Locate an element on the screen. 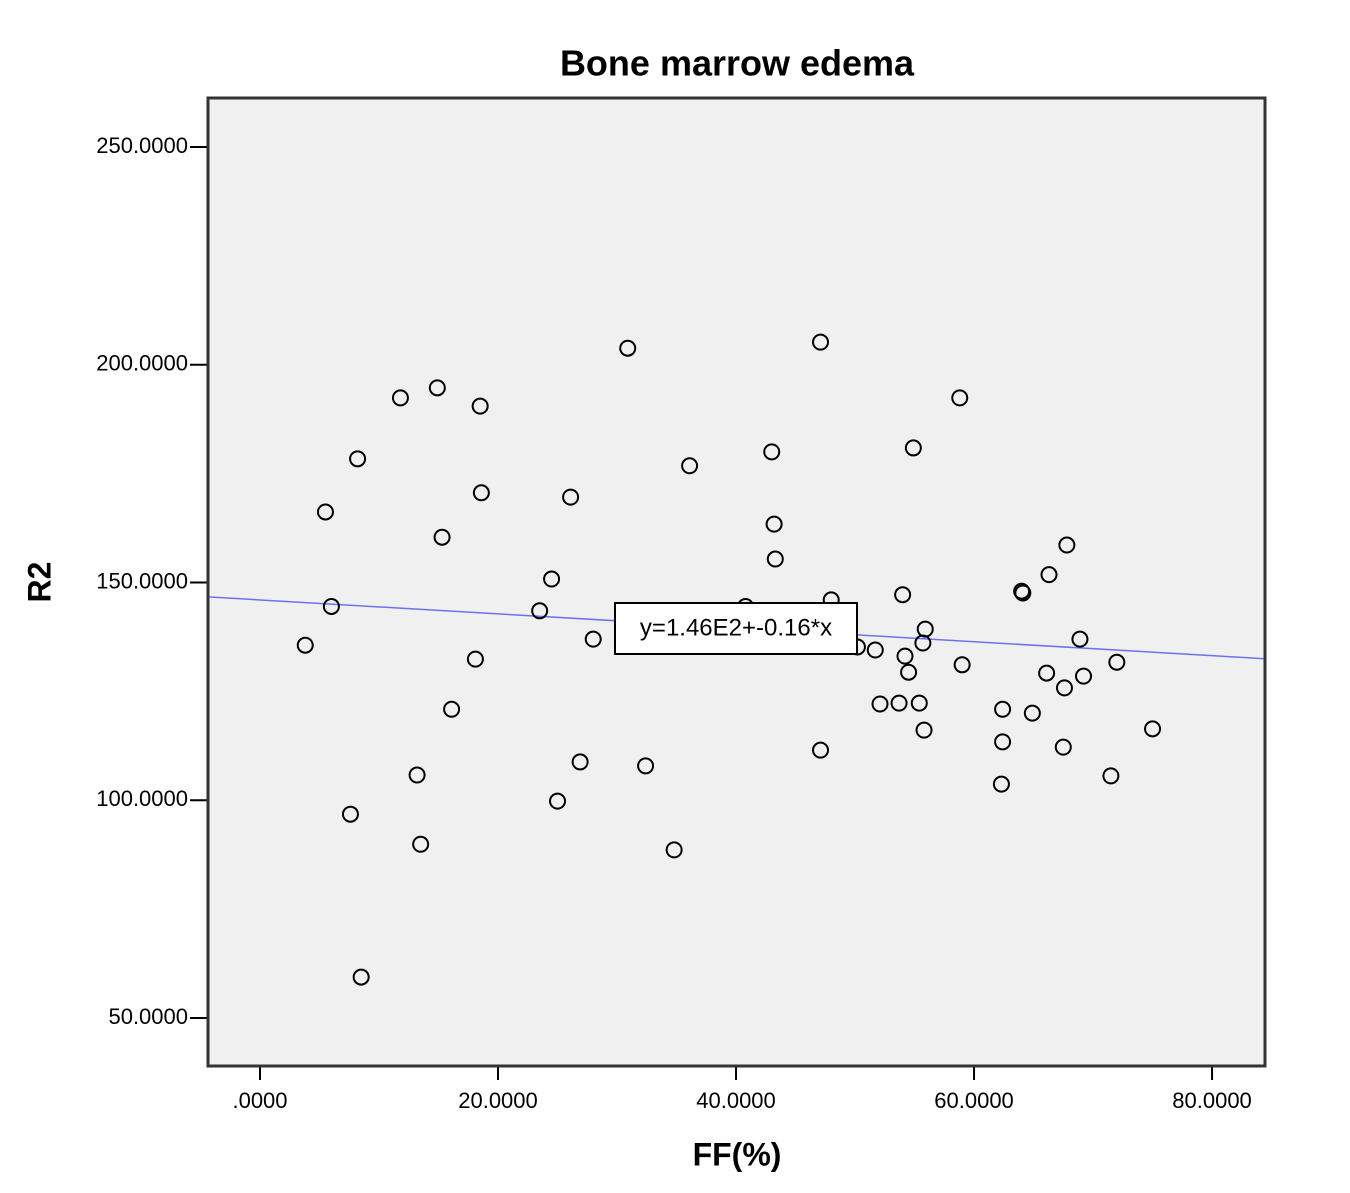 Image resolution: width=1350 pixels, height=1193 pixels. x-tick-label: 60.0000 is located at coordinates (974, 1100).